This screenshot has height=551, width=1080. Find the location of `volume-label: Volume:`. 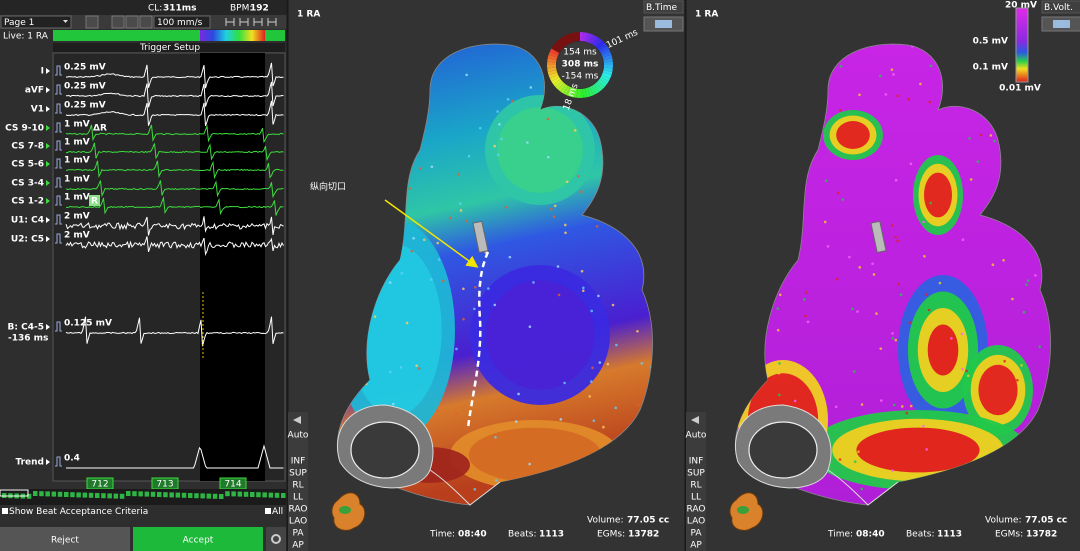

volume-label: Volume: is located at coordinates (1003, 521).